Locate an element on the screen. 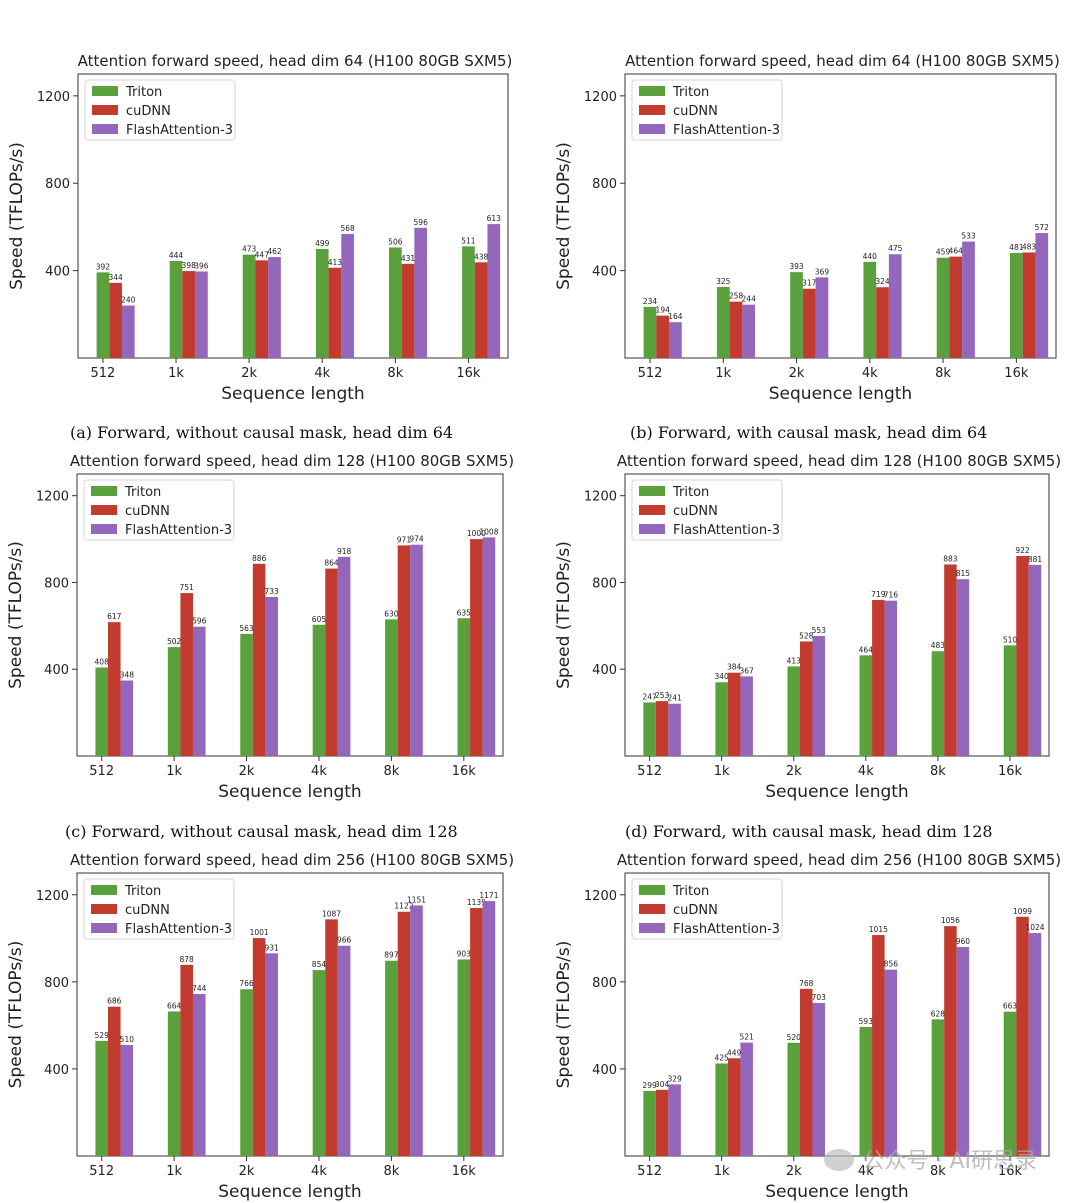 The height and width of the screenshot is (1203, 1067). bar-value-label: 719 is located at coordinates (878, 594).